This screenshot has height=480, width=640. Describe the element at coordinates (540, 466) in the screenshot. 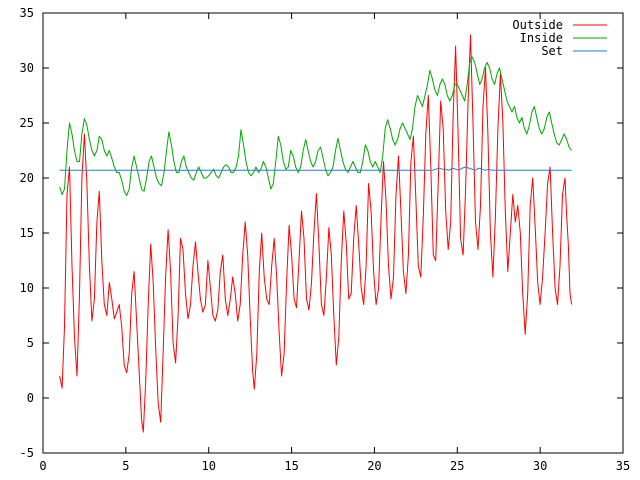

I see `x-tick-label: 30` at that location.